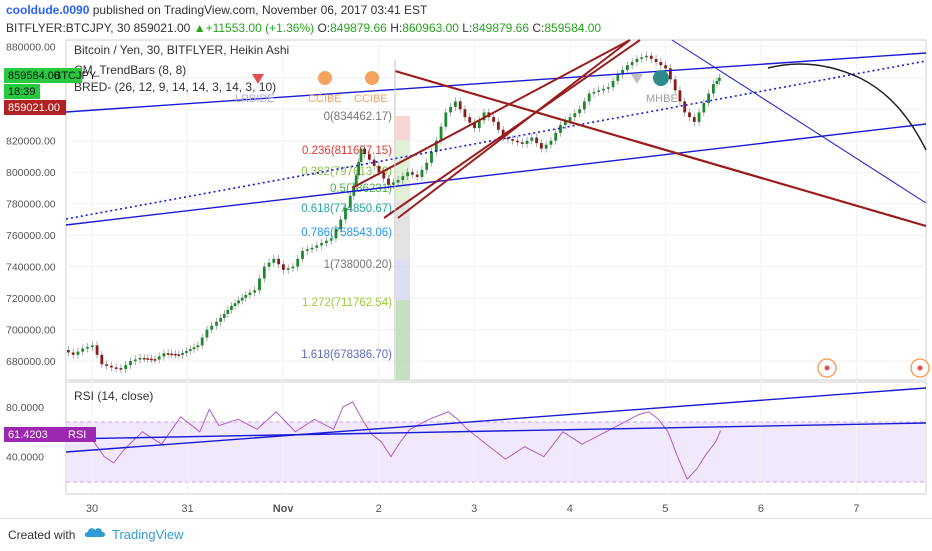 Image resolution: width=932 pixels, height=551 pixels. What do you see at coordinates (761, 509) in the screenshot?
I see `time-tick-label: 6` at bounding box center [761, 509].